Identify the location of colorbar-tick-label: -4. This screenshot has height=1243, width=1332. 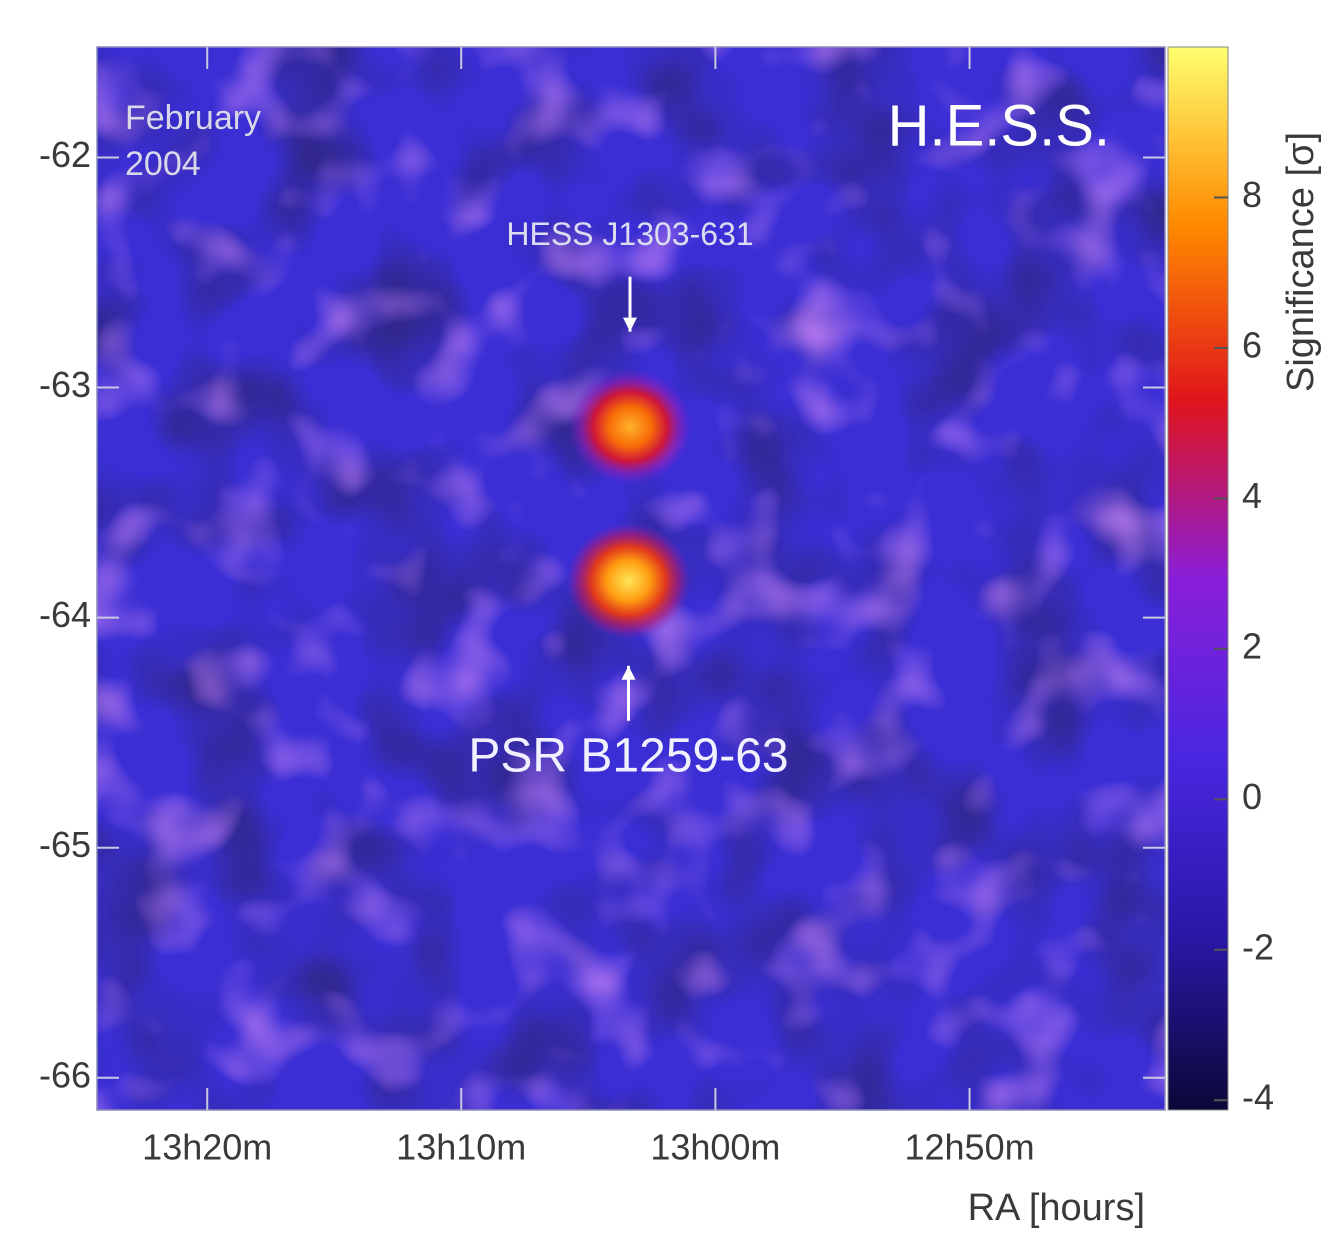
(1258, 1097).